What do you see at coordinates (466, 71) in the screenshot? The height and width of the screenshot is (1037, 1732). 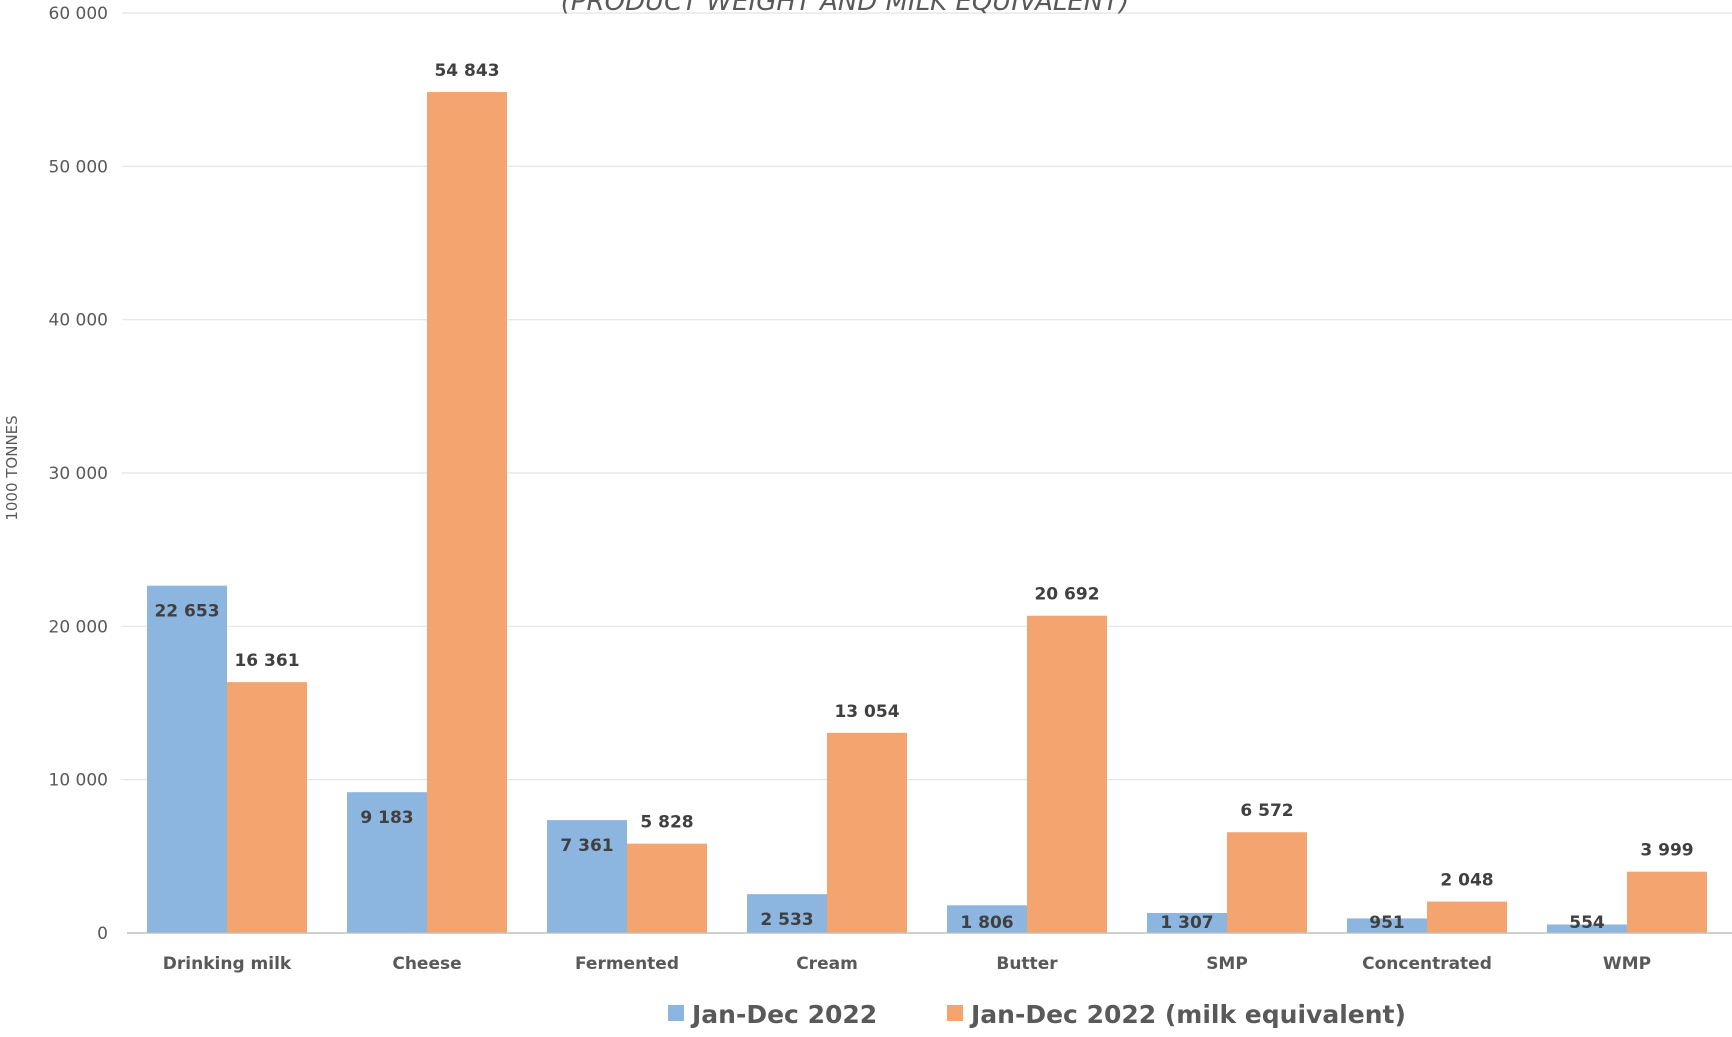 I see `data-label: 54 843` at bounding box center [466, 71].